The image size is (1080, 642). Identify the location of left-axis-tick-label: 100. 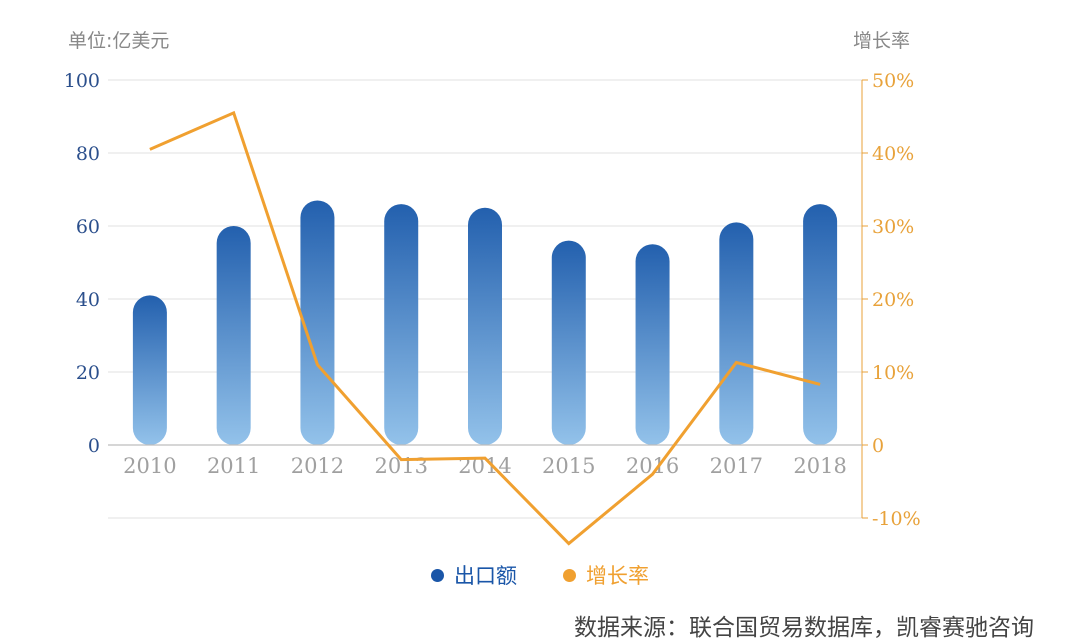
(82, 81).